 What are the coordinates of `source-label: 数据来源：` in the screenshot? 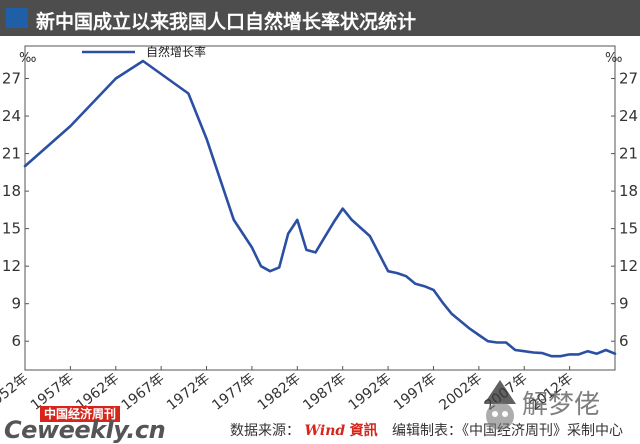 It's located at (265, 431).